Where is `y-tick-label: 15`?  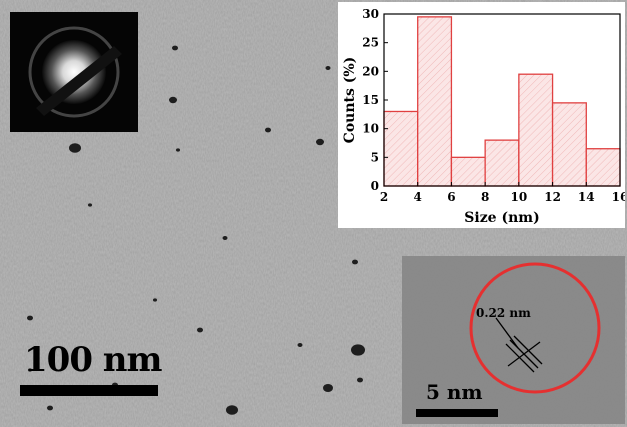 y-tick-label: 15 is located at coordinates (370, 100).